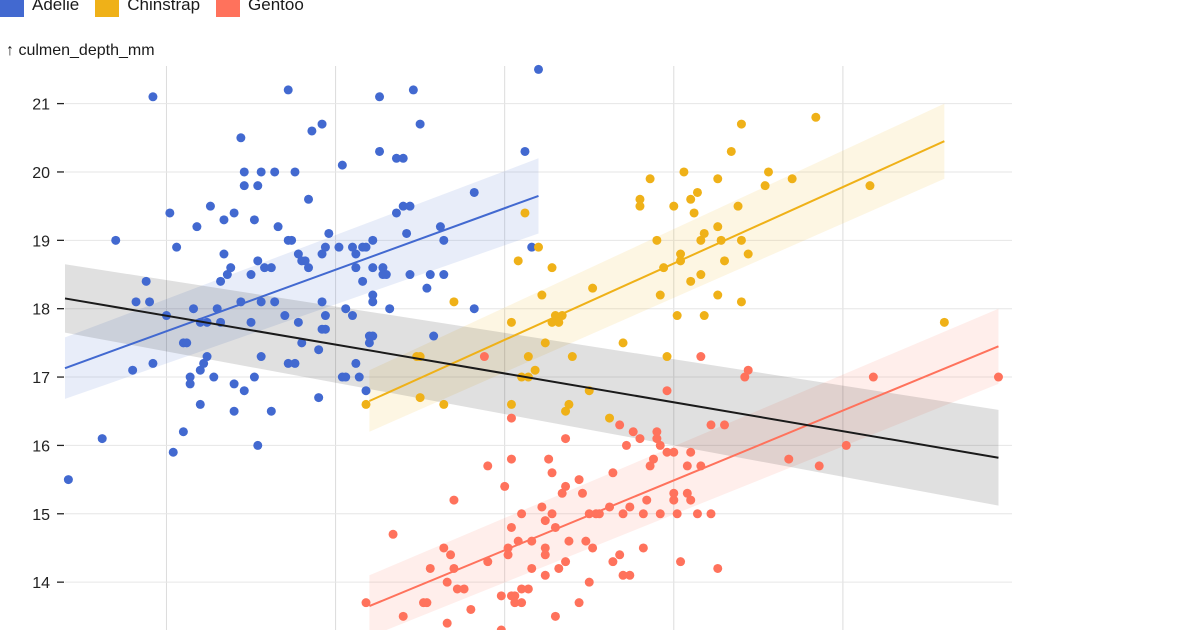 The width and height of the screenshot is (1200, 630). I want to click on legend-item-gentoo: Gentoo, so click(260, 8).